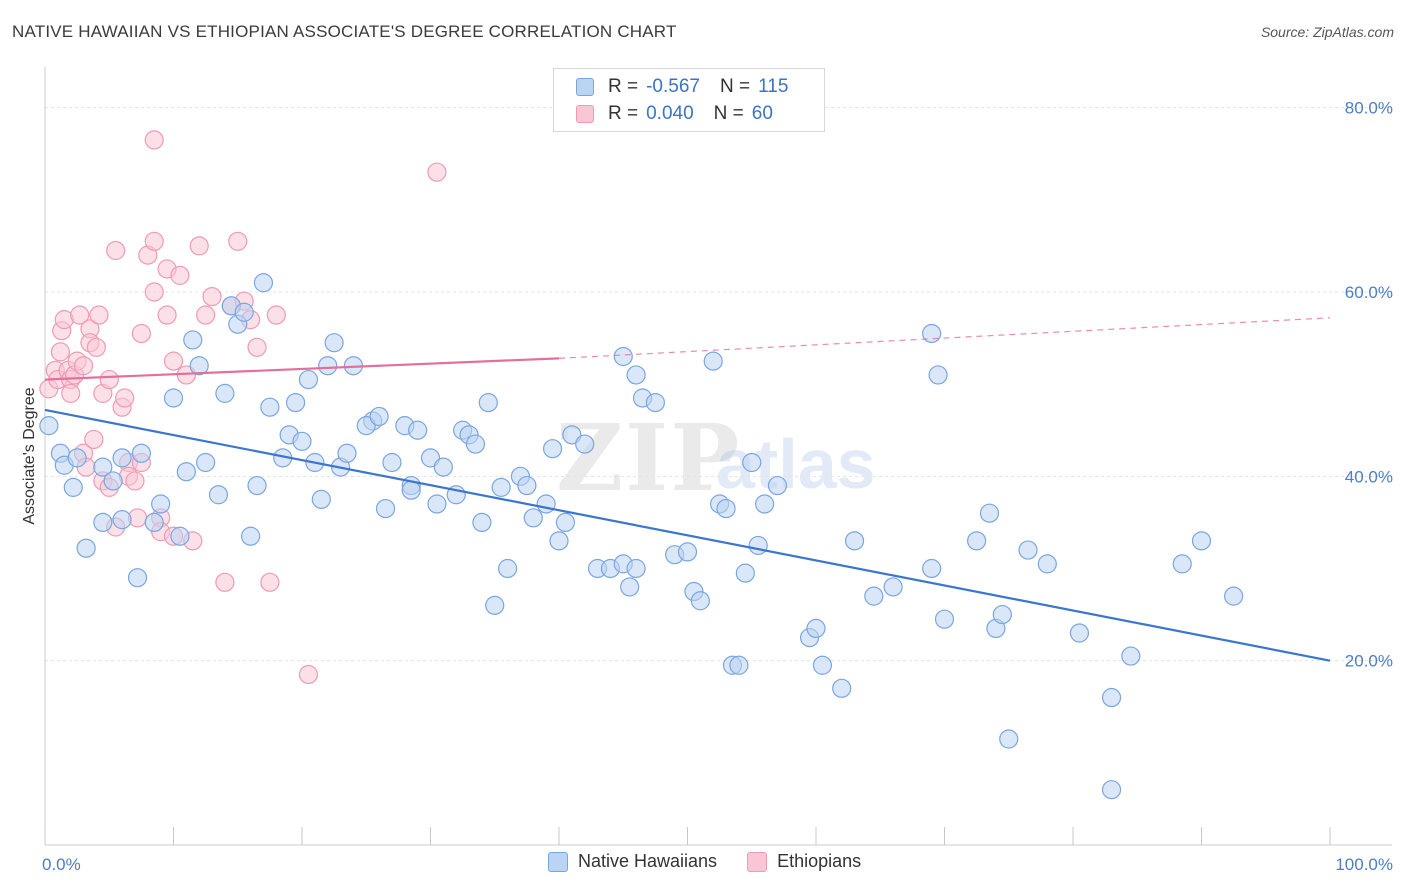 The height and width of the screenshot is (892, 1406). Describe the element at coordinates (302, 369) in the screenshot. I see `ethiopians-trend-line` at that location.